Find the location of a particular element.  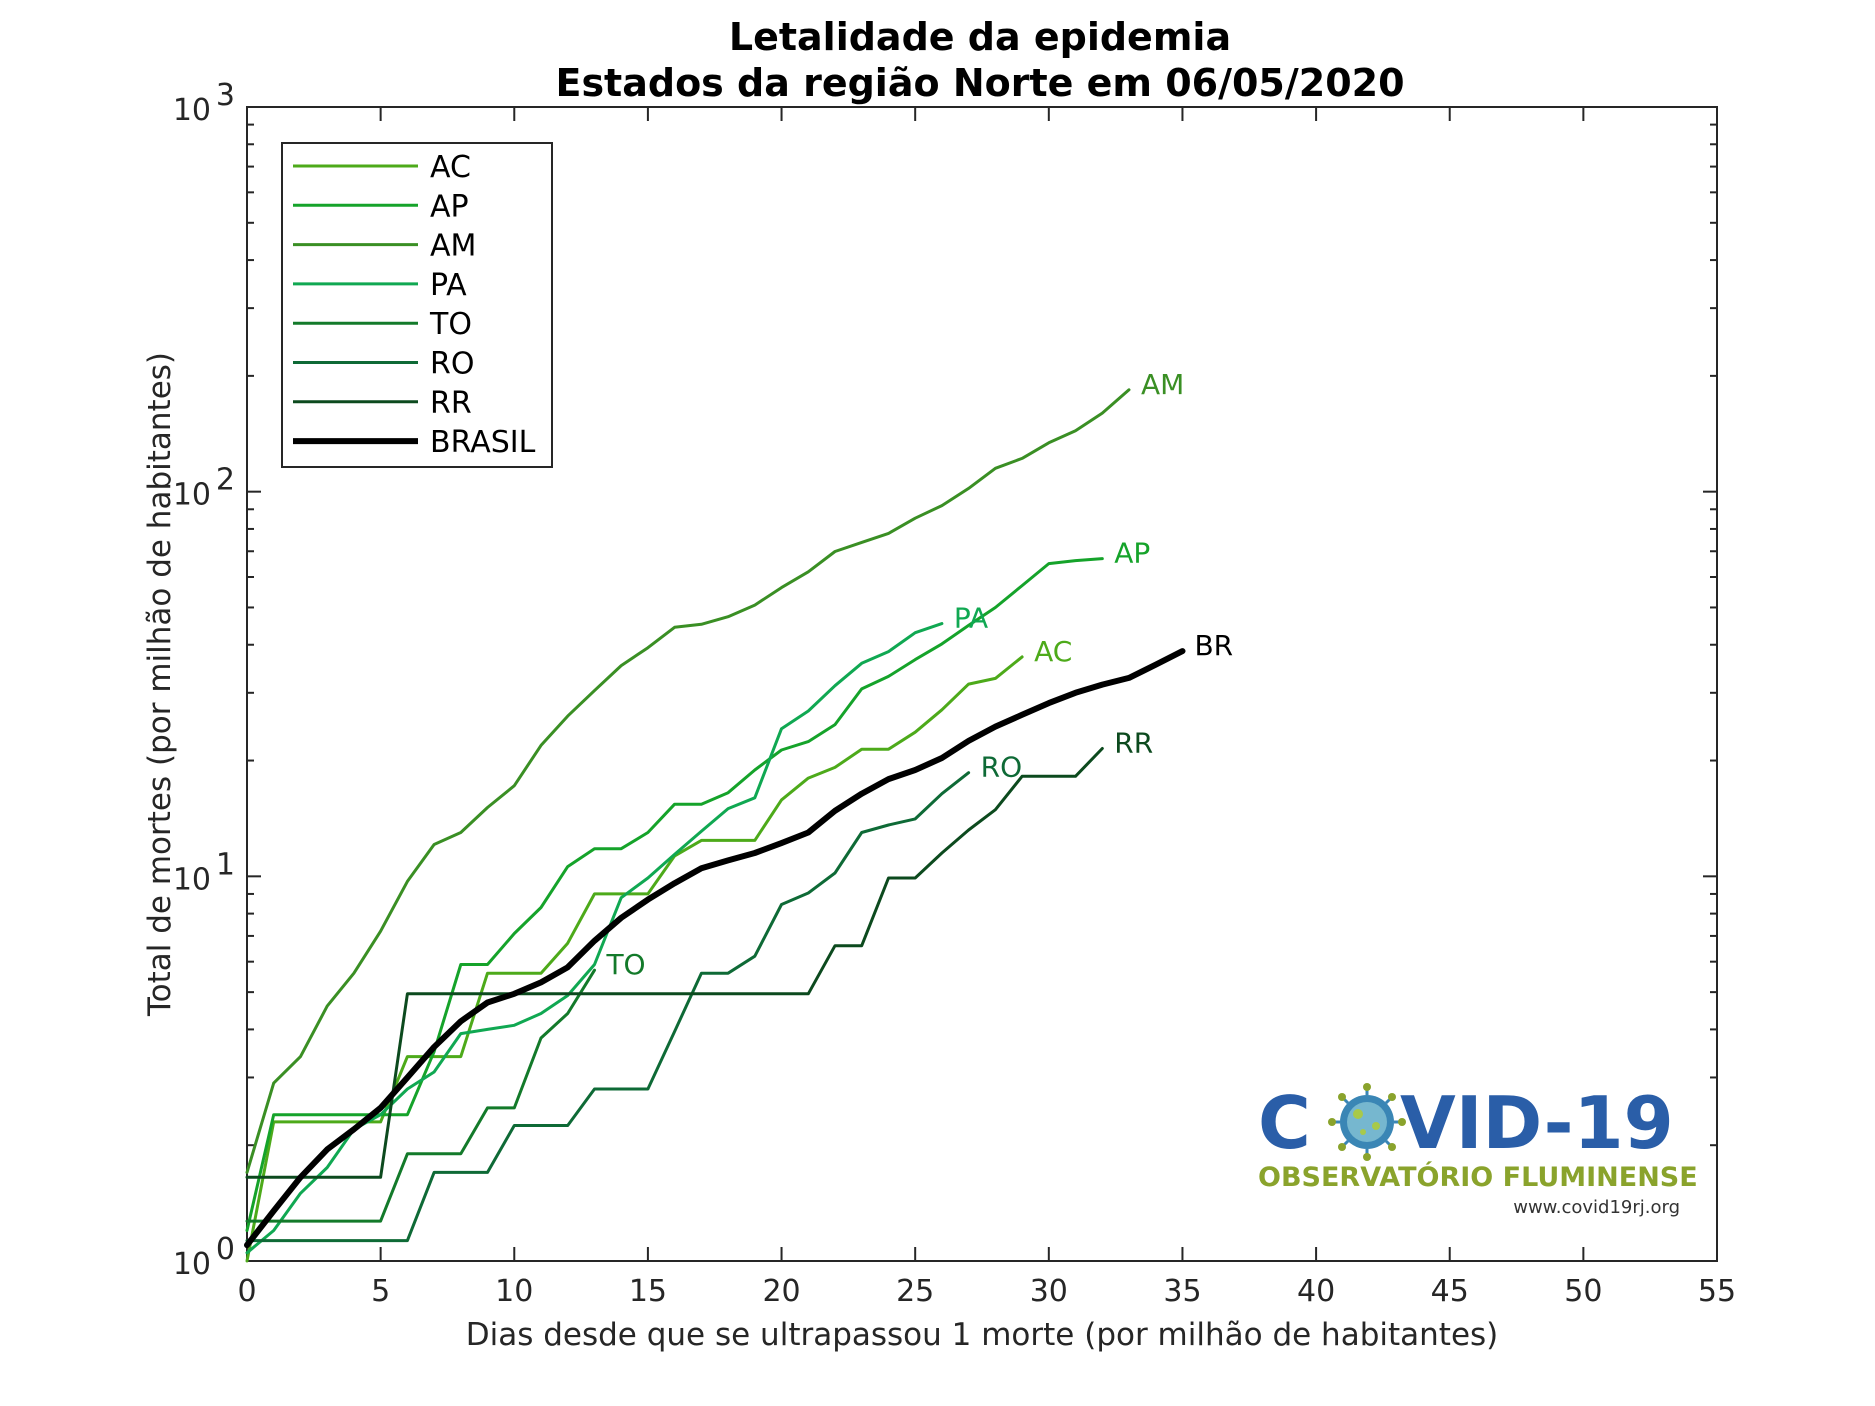

legend: AC AP AM PA TO RO RR BRASIL is located at coordinates (417, 305).